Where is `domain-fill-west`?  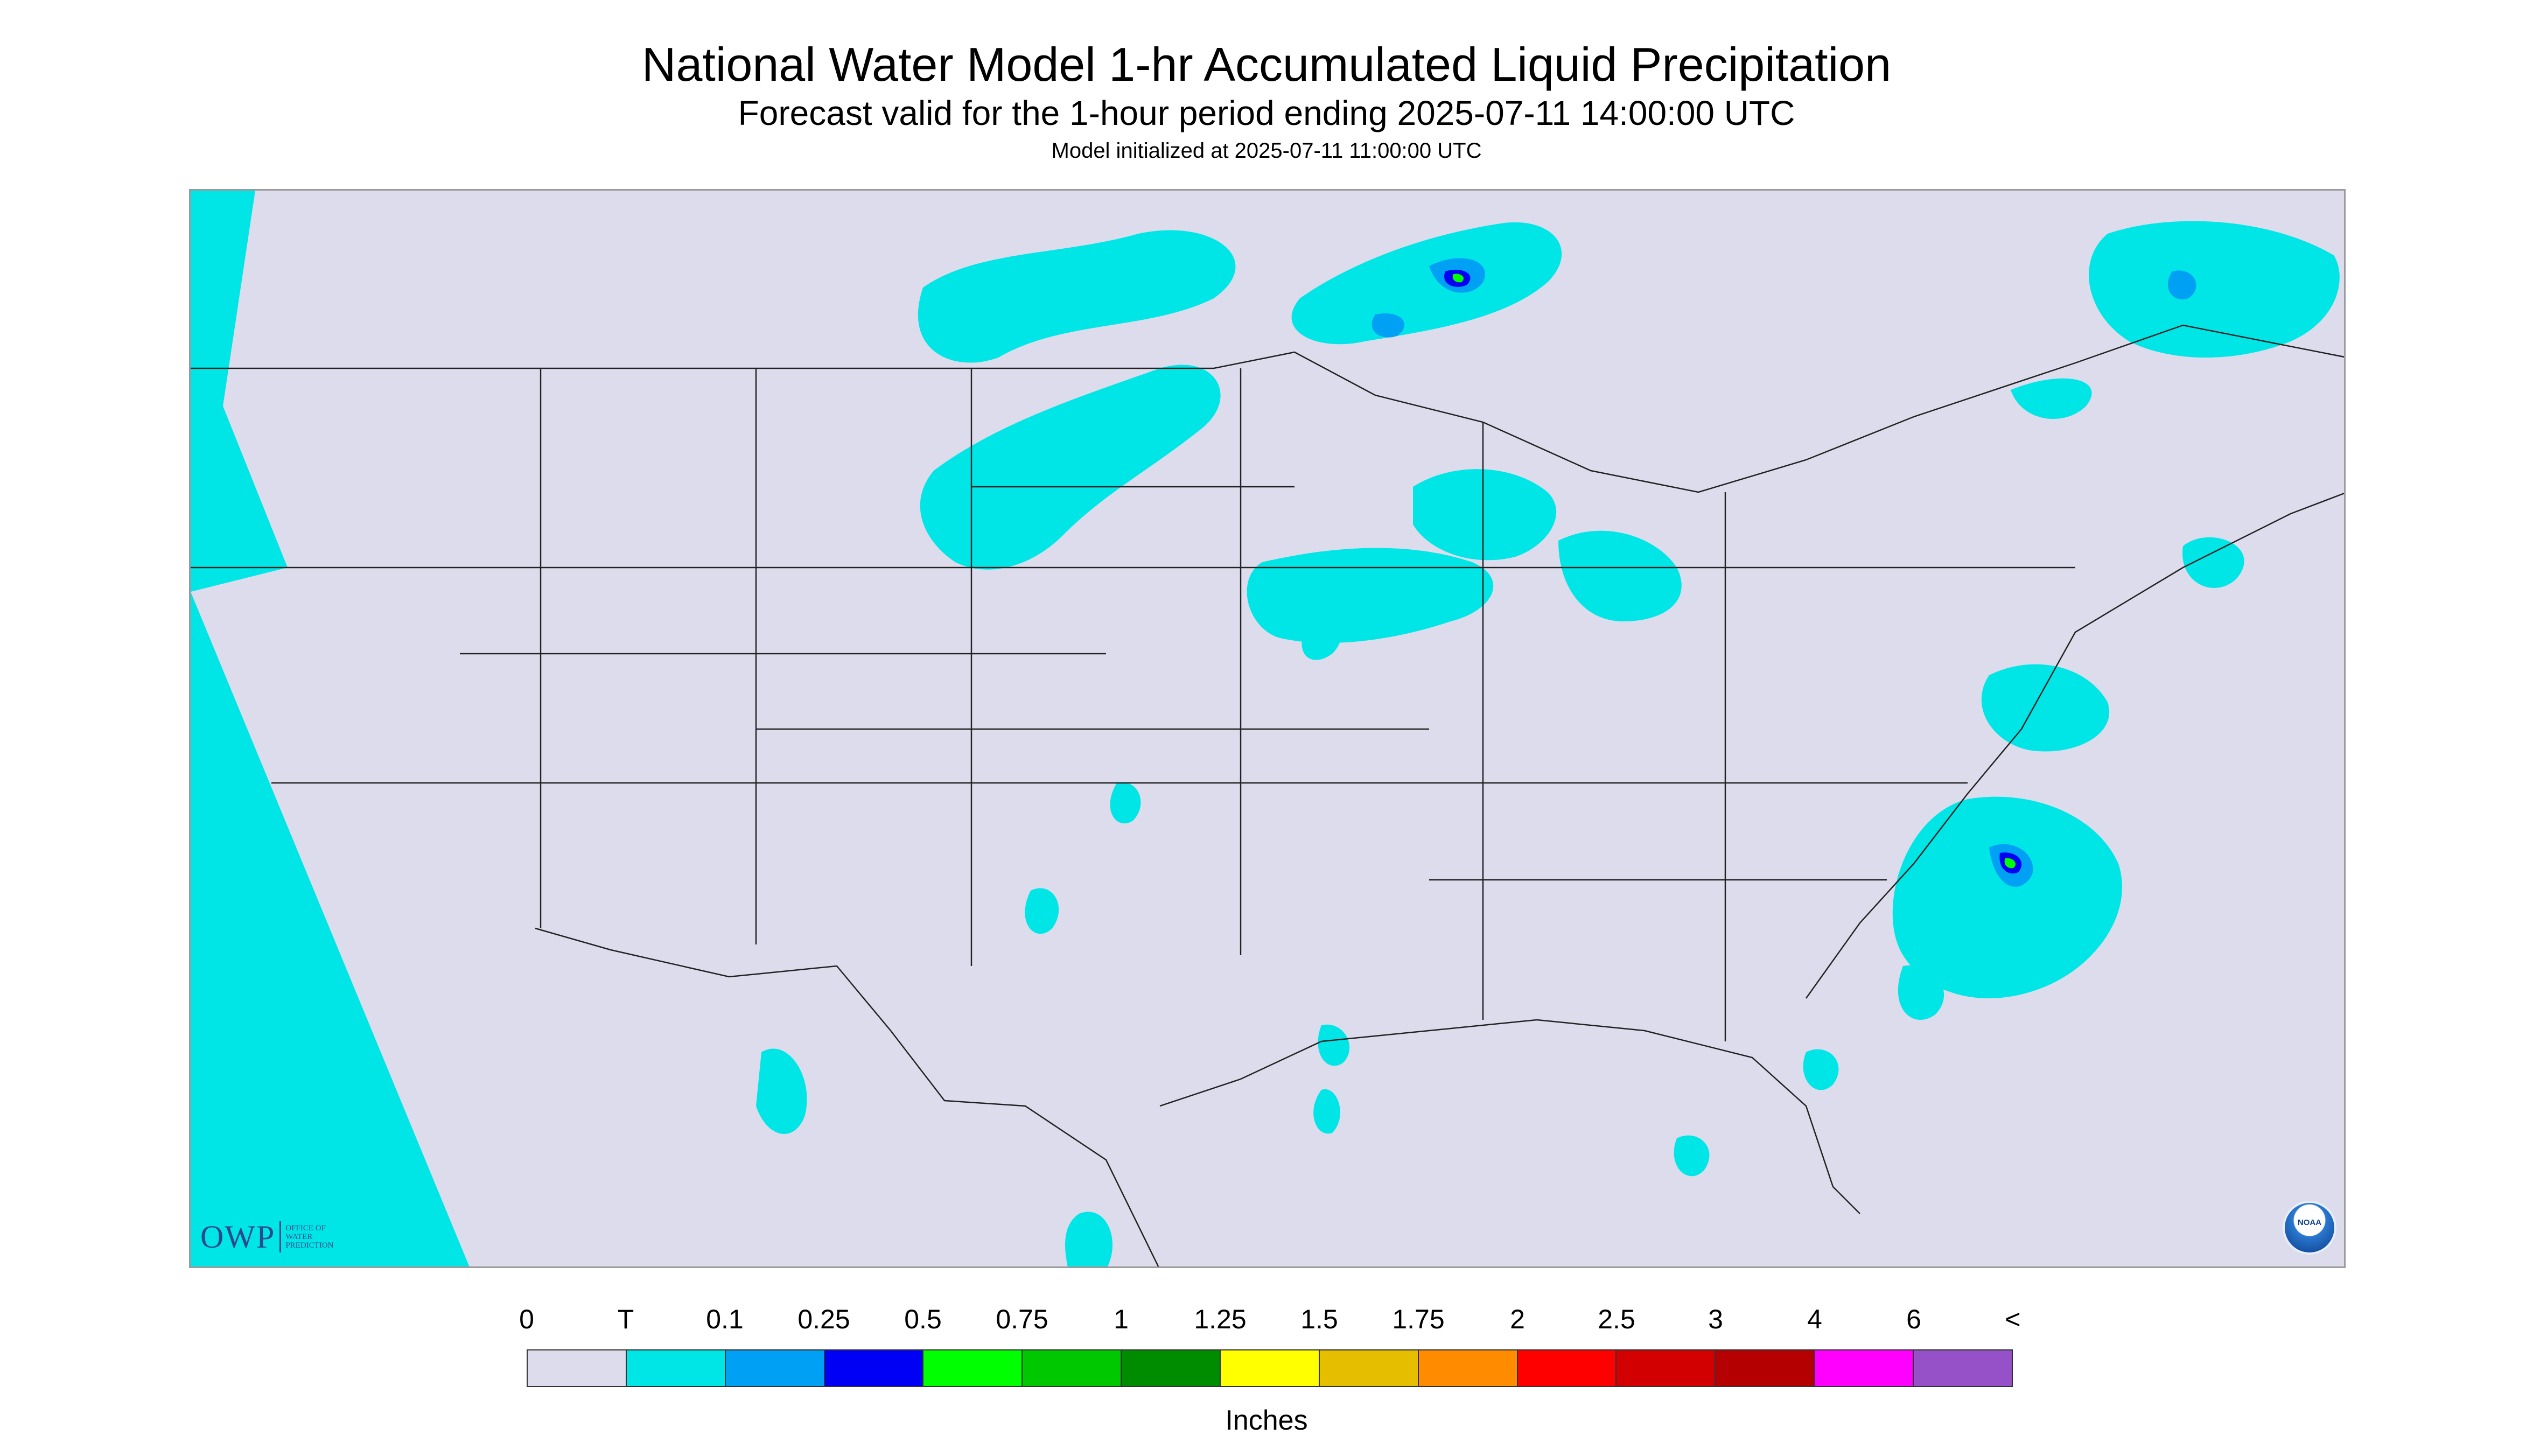
domain-fill-west is located at coordinates (239, 391).